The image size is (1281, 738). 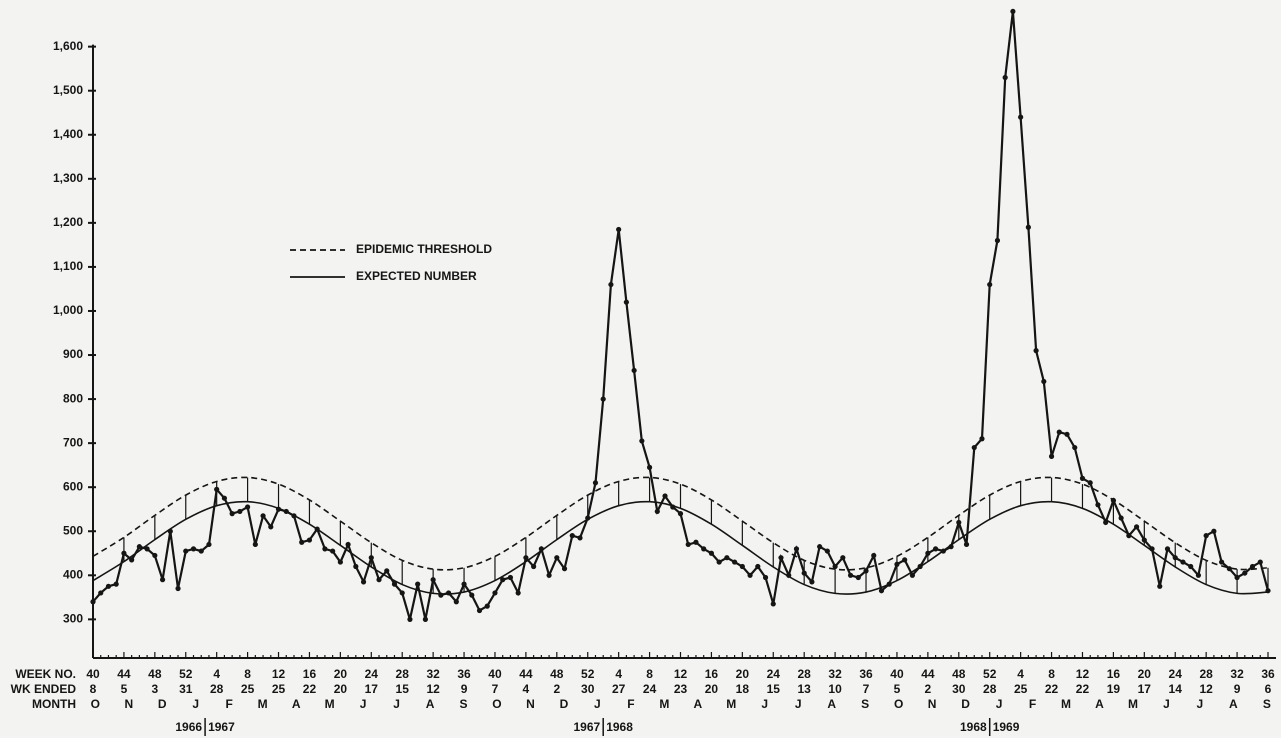 I want to click on week-ended: 10, so click(x=835, y=689).